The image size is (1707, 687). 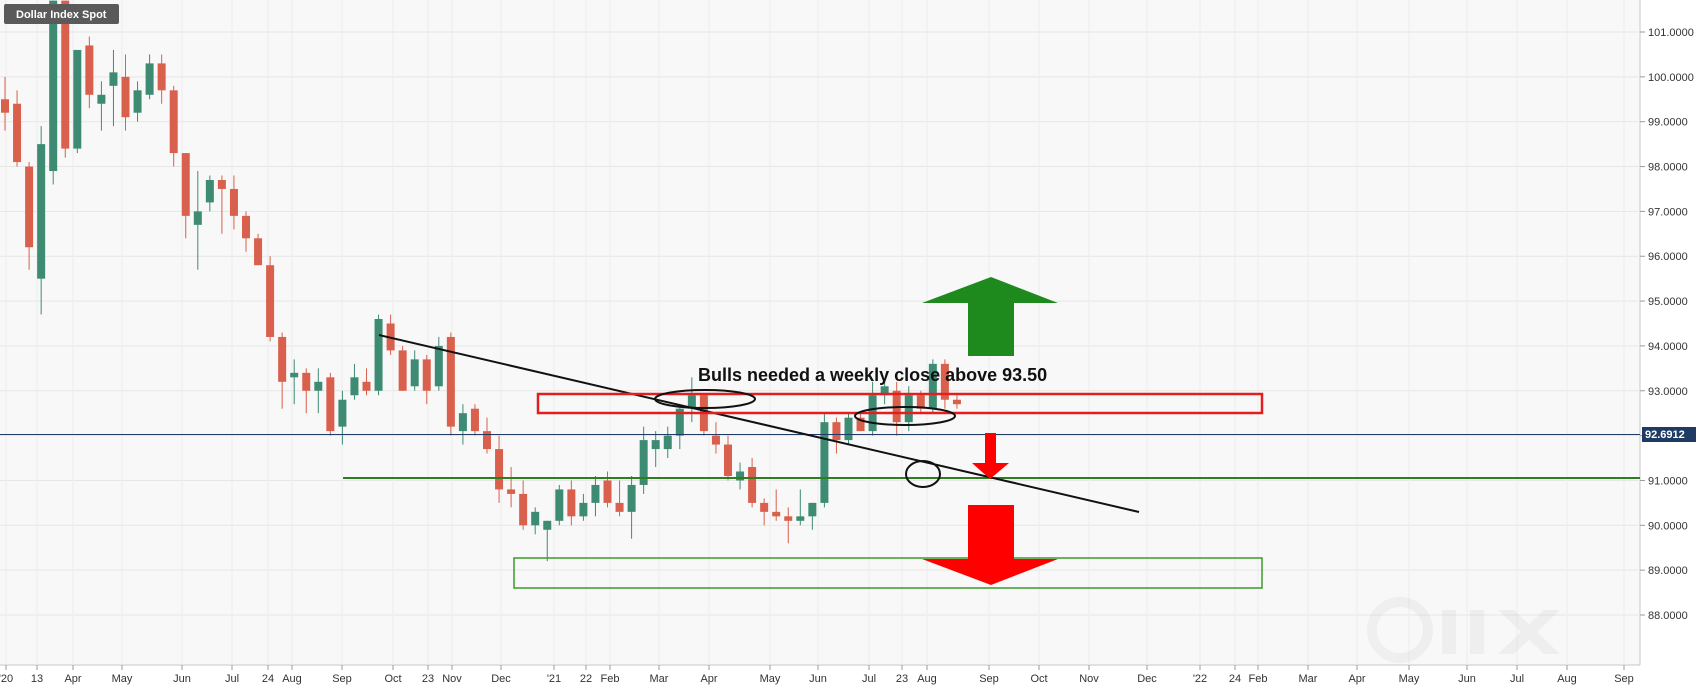 I want to click on x-tick-label: 13, so click(x=37, y=679).